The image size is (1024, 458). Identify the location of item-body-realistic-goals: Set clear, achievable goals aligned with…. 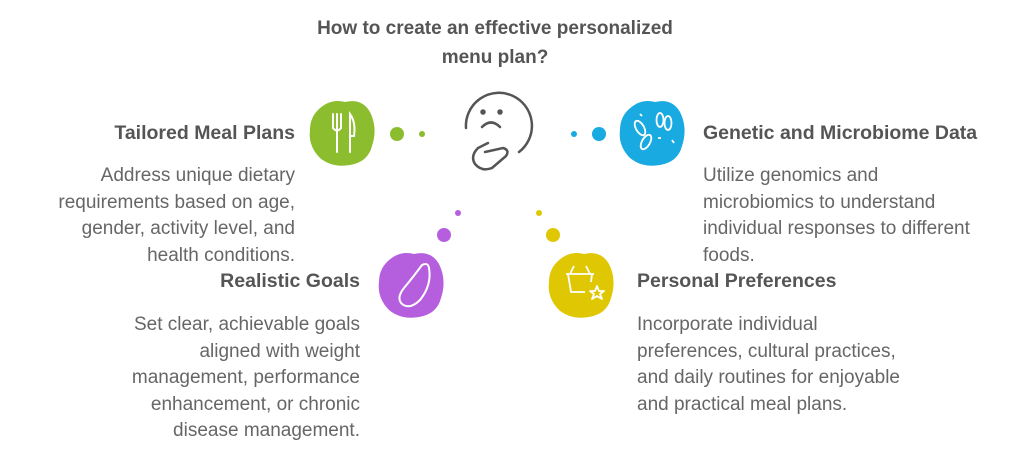
(245, 377).